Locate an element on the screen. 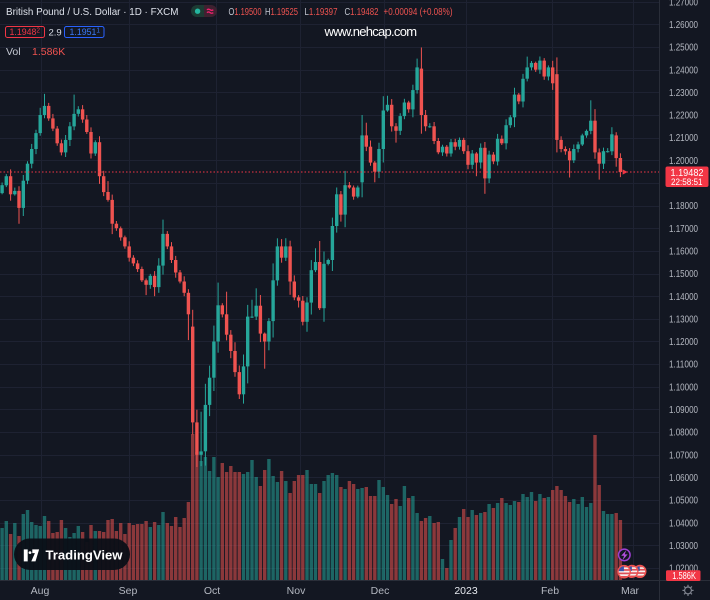 Image resolution: width=710 pixels, height=600 pixels. svg-text: Mar is located at coordinates (630, 591).